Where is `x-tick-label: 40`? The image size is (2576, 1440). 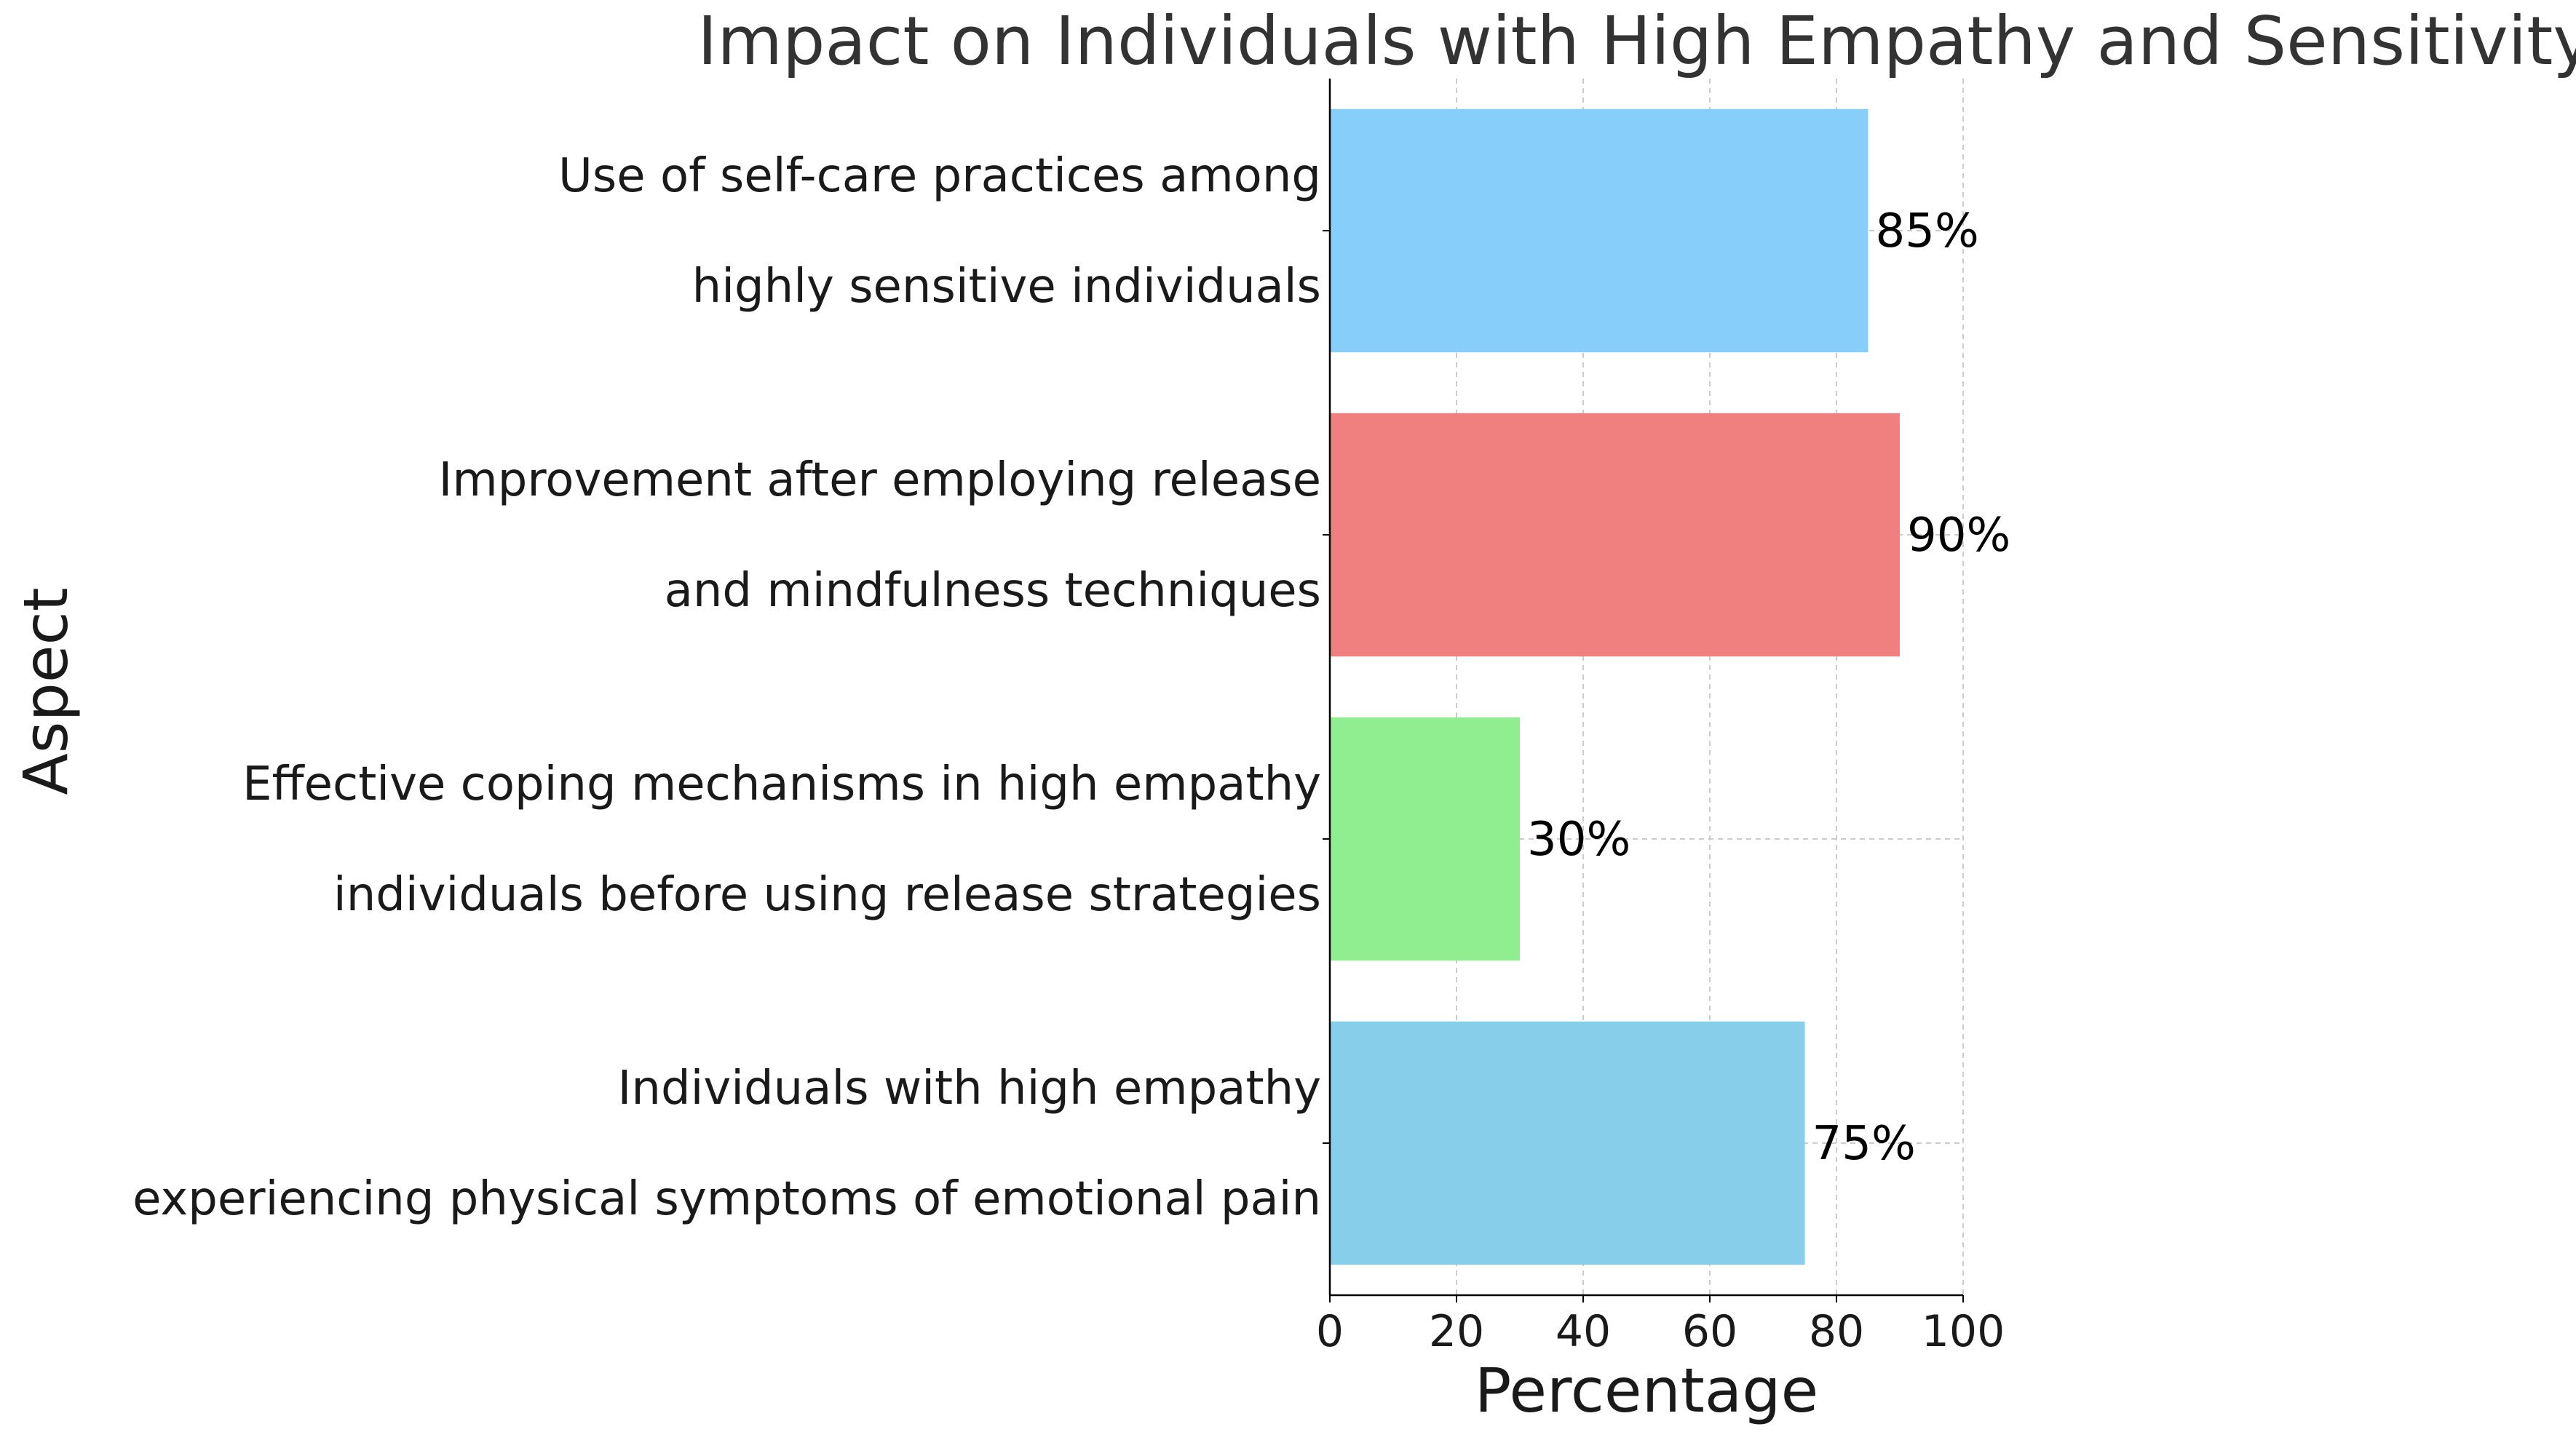
x-tick-label: 40 is located at coordinates (1583, 1331).